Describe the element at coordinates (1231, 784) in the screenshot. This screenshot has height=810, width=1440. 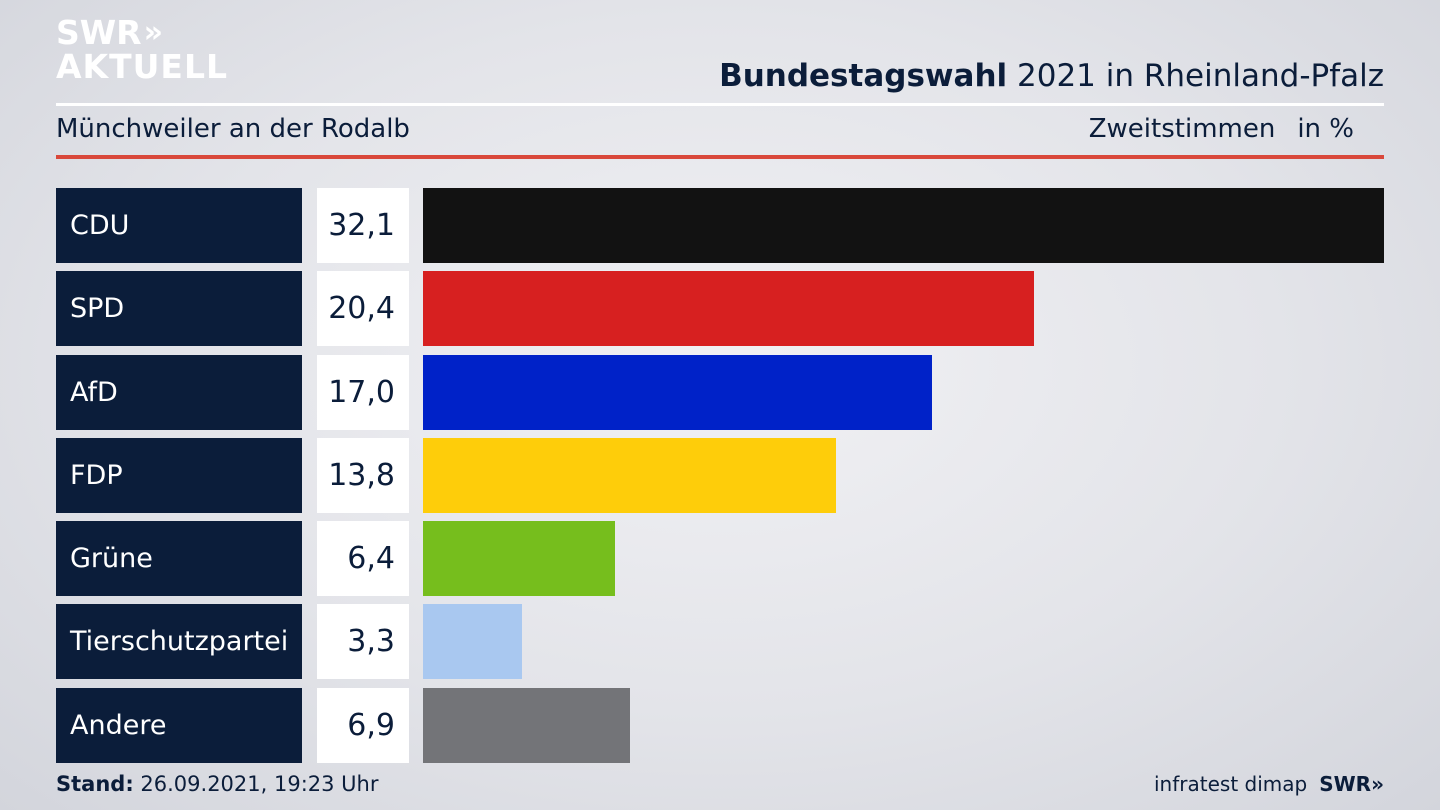
I see `source-label: infratest dimap` at that location.